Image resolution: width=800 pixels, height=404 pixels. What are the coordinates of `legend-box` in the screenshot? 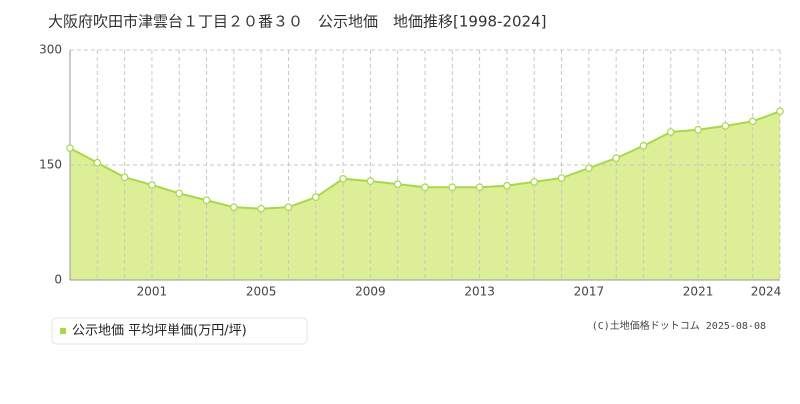 It's located at (179, 331).